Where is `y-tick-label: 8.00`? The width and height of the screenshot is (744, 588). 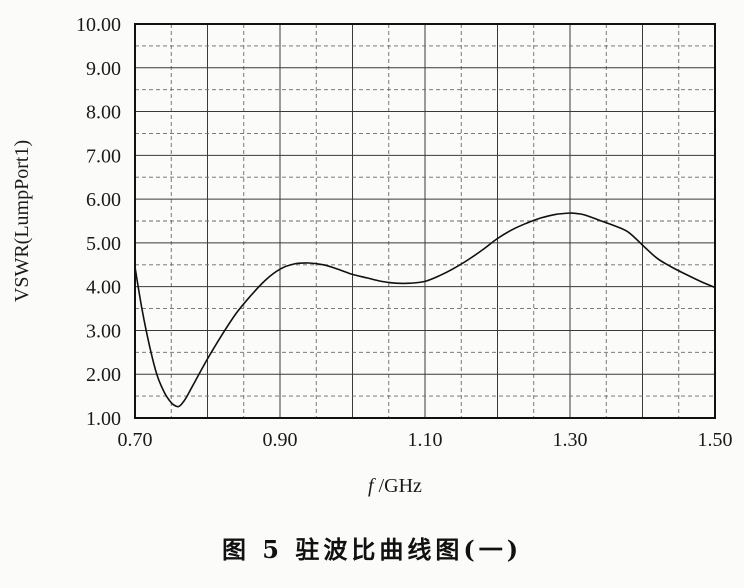
y-tick-label: 8.00 is located at coordinates (103, 113).